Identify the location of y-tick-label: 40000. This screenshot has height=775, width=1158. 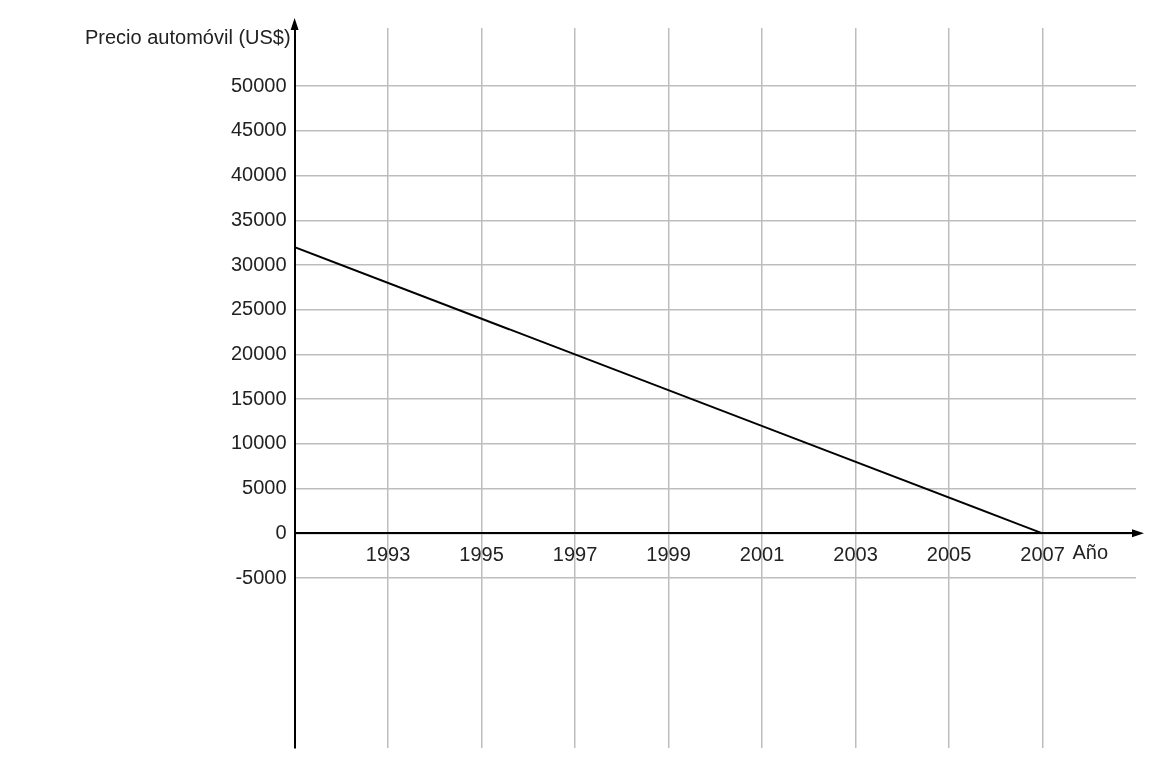
(258, 174).